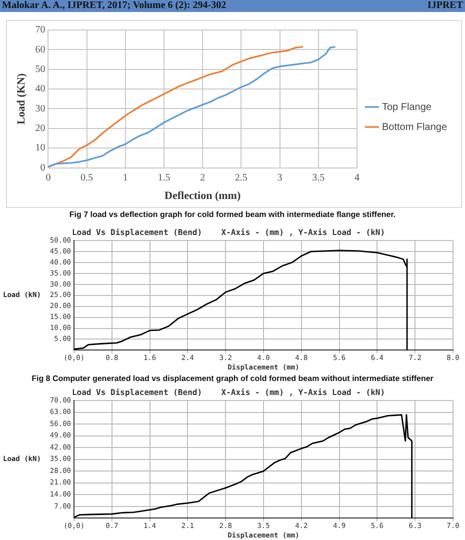 Image resolution: width=465 pixels, height=540 pixels. I want to click on x-tick-label: 1, so click(125, 178).